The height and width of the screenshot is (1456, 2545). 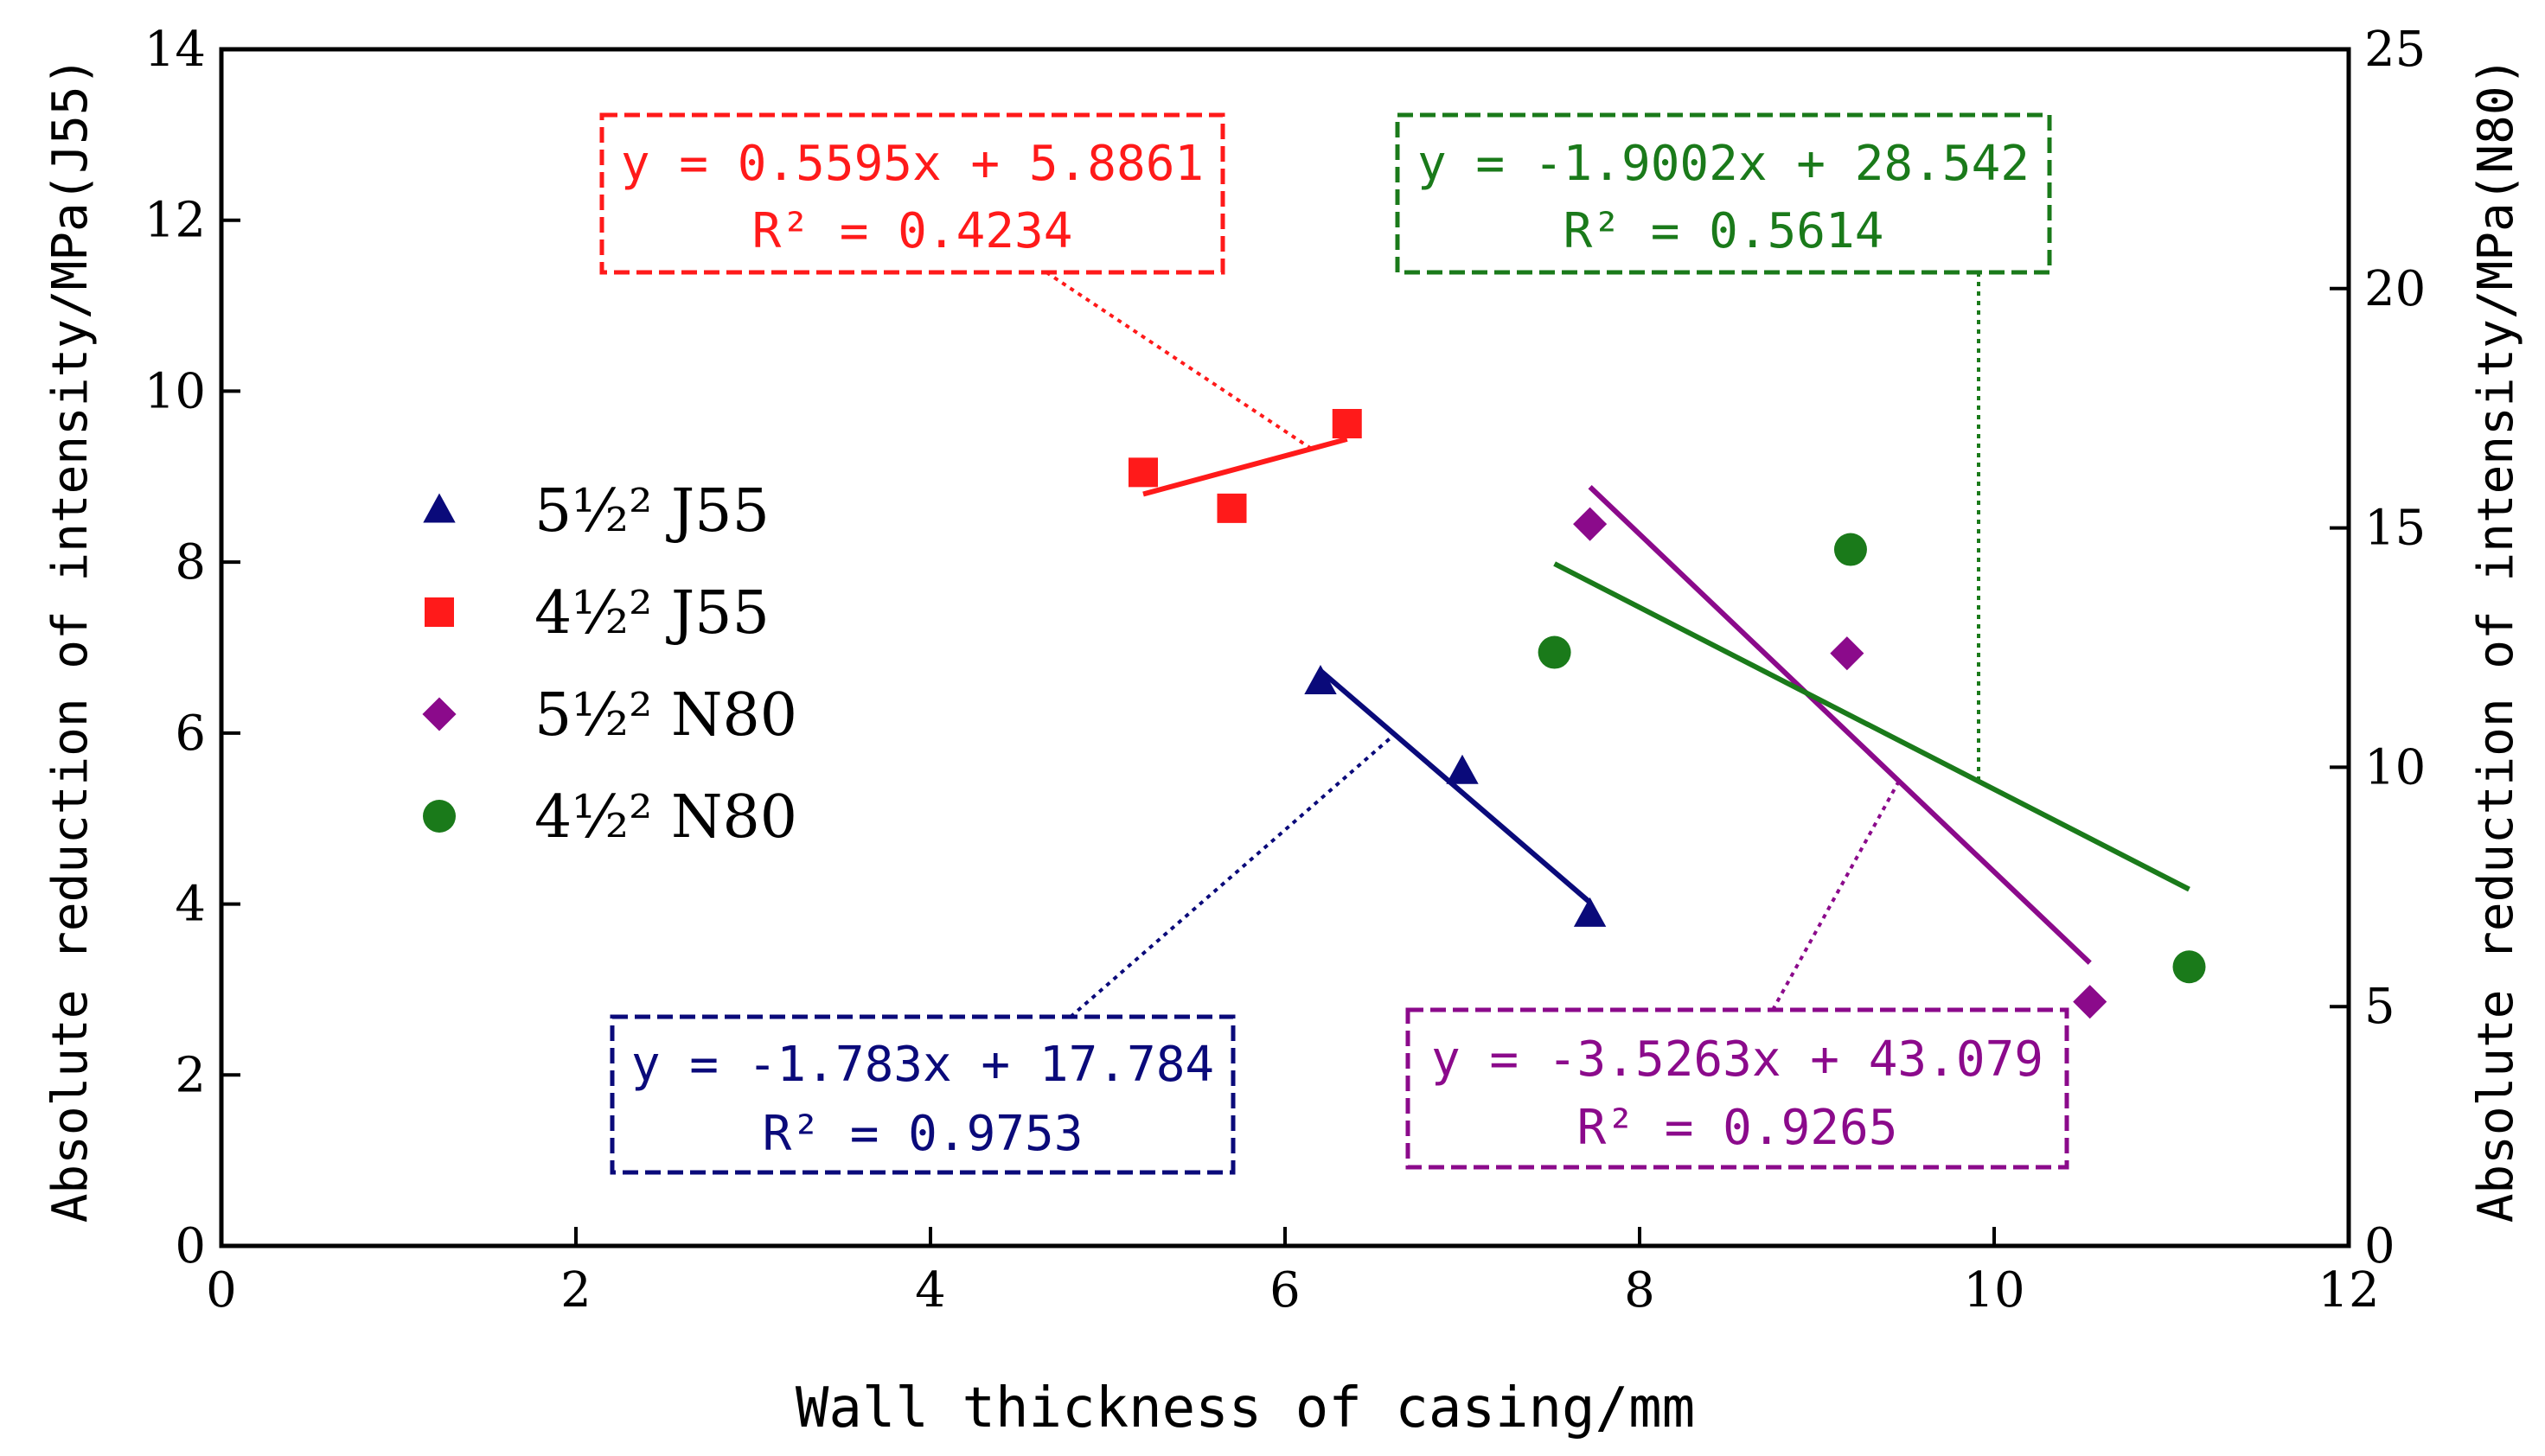 What do you see at coordinates (922, 1065) in the screenshot?
I see `trendline-equation: y = -1.783x + 17.784` at bounding box center [922, 1065].